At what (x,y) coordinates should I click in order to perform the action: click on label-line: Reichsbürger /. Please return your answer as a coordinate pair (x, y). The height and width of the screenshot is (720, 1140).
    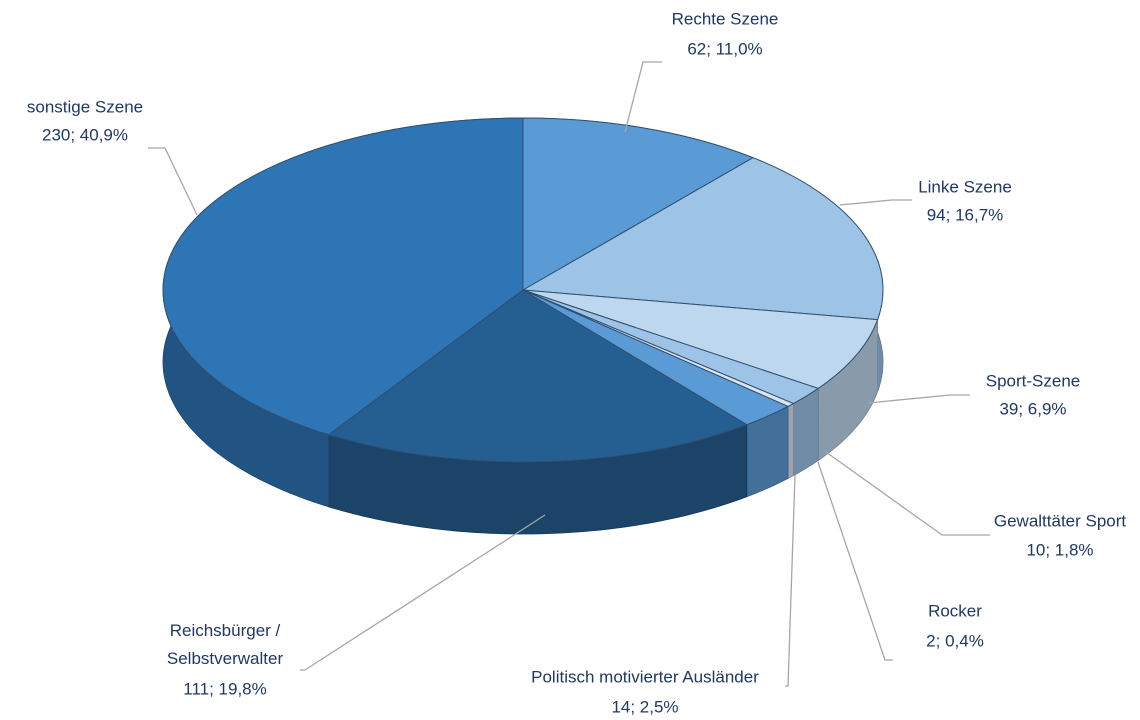
    Looking at the image, I should click on (225, 630).